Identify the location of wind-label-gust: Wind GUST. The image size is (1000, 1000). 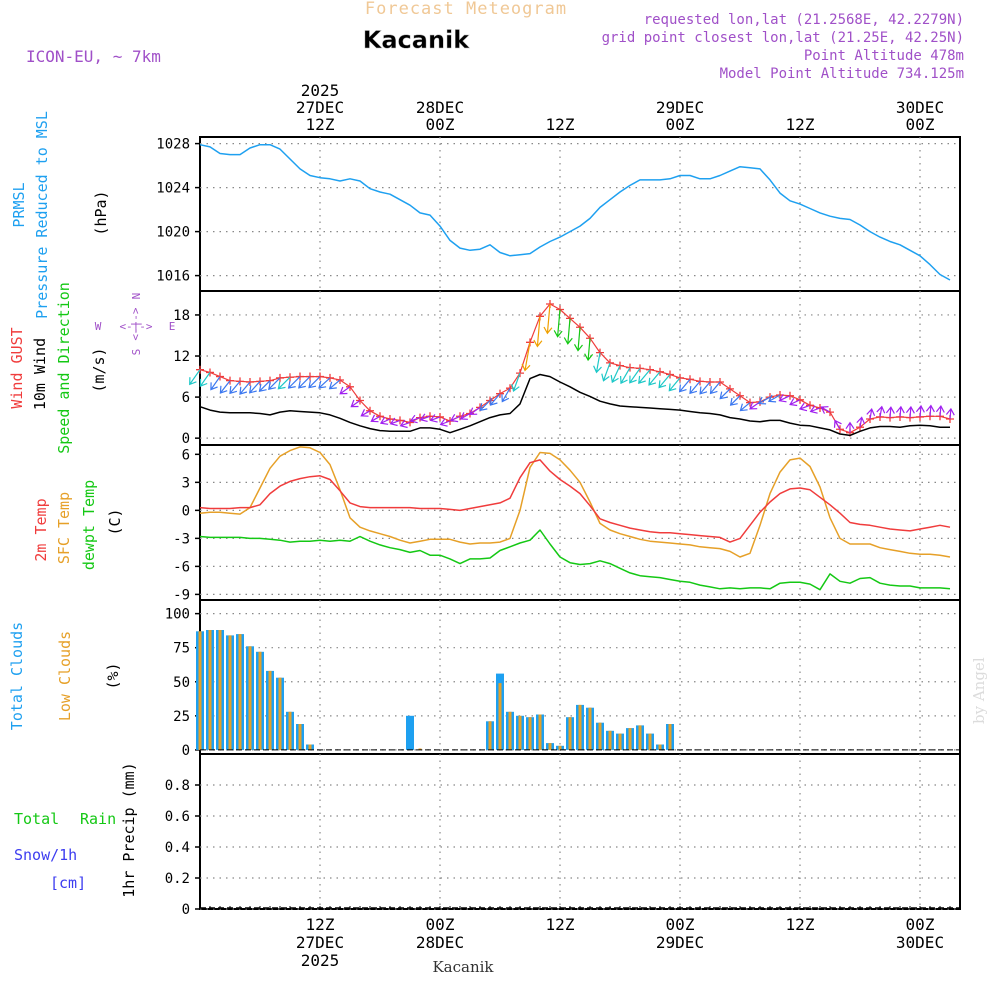
(17, 367).